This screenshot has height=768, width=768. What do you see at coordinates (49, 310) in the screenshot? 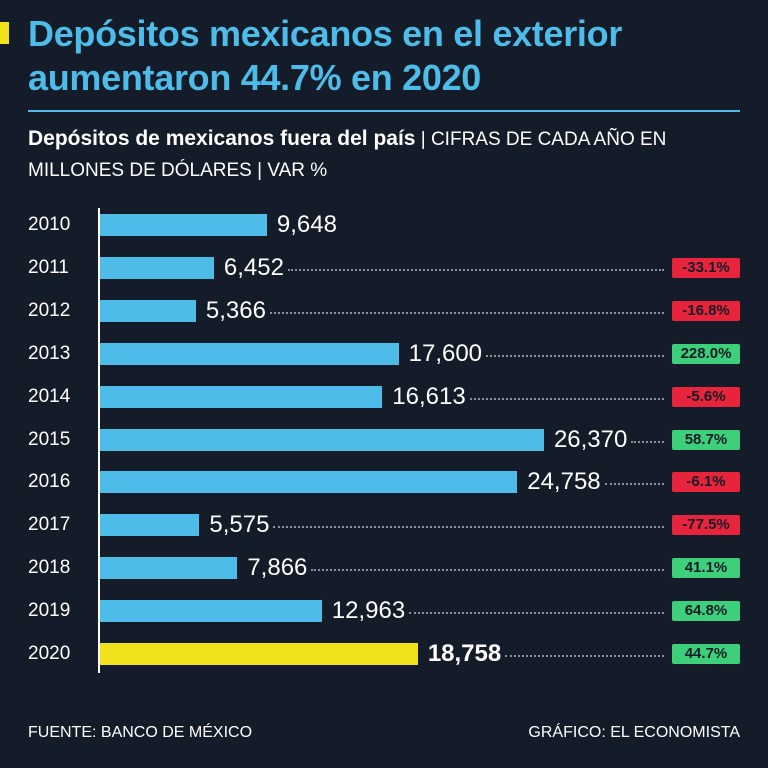
I see `year-label: 2012` at bounding box center [49, 310].